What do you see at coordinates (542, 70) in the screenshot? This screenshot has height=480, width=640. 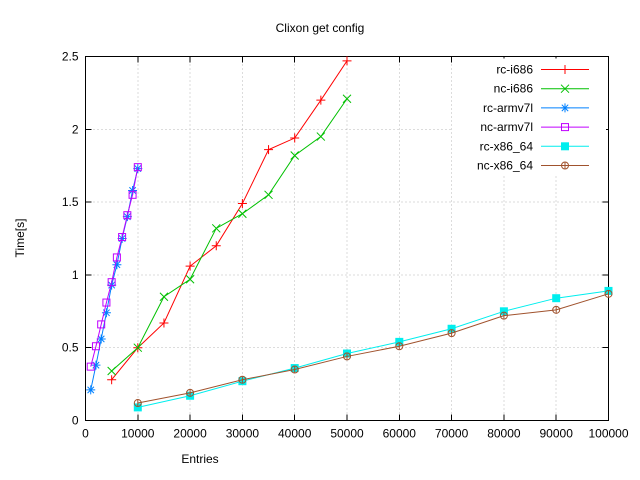 I see `legend-item-rc-i686: rc-i686` at bounding box center [542, 70].